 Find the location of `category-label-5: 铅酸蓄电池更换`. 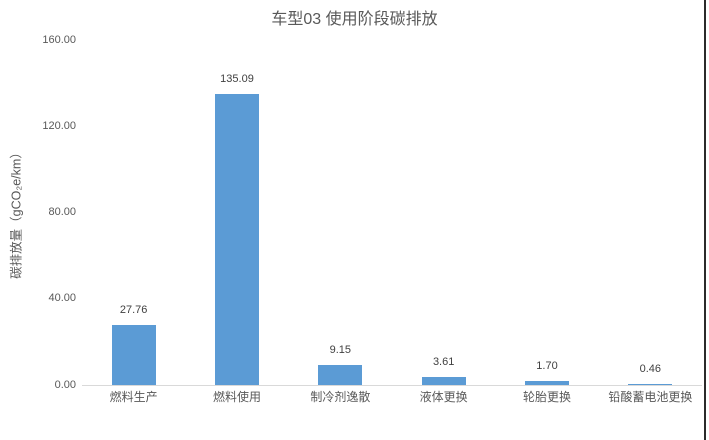

category-label-5: 铅酸蓄电池更换 is located at coordinates (650, 397).